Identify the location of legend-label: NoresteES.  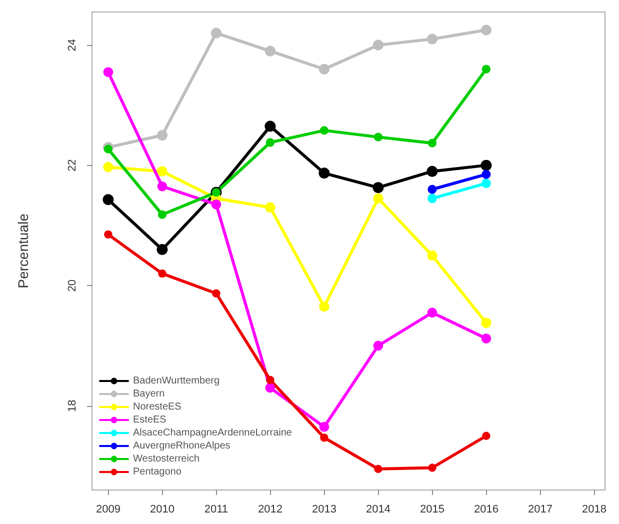
(157, 407).